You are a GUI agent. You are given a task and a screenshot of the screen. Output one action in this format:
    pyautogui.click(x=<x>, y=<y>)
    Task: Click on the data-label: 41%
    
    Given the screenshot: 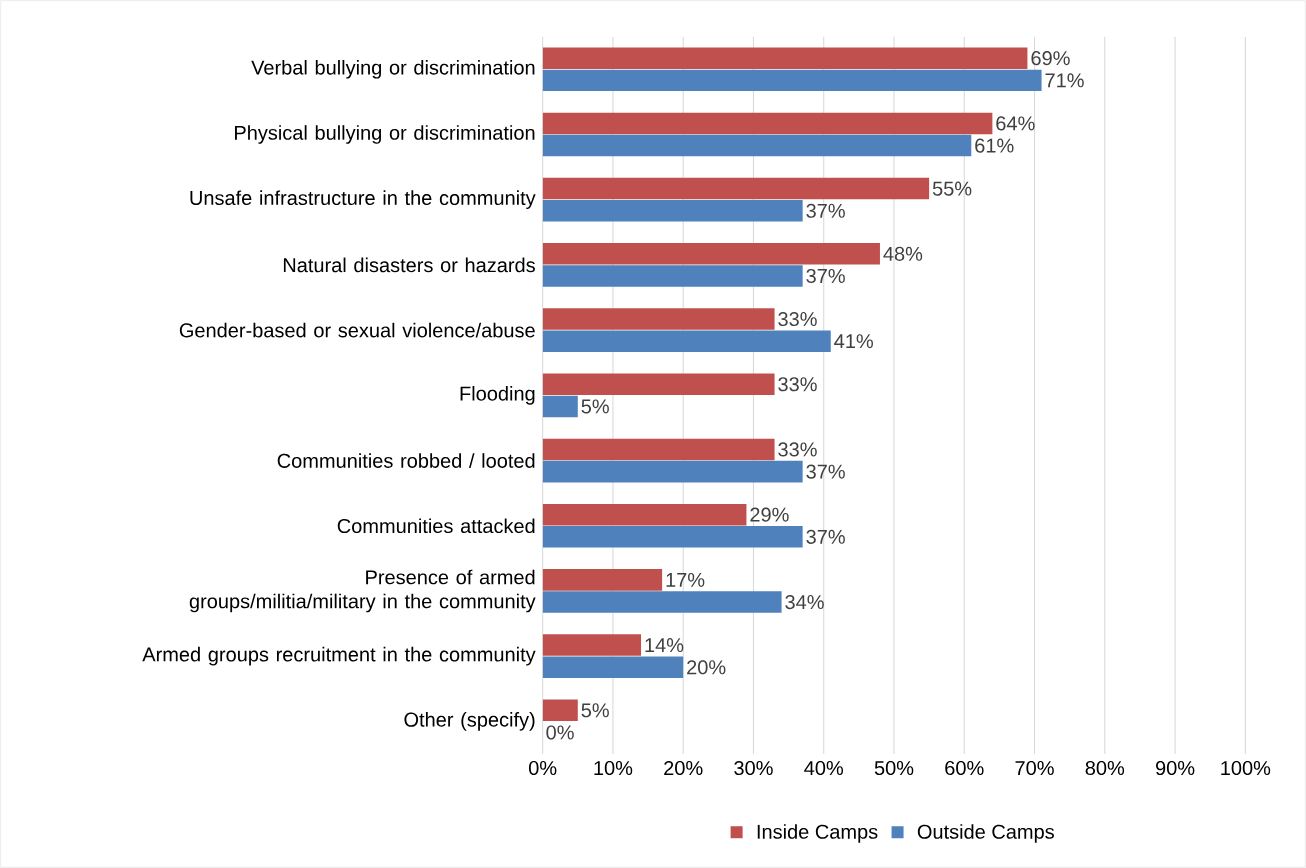 What is the action you would take?
    pyautogui.click(x=853, y=341)
    